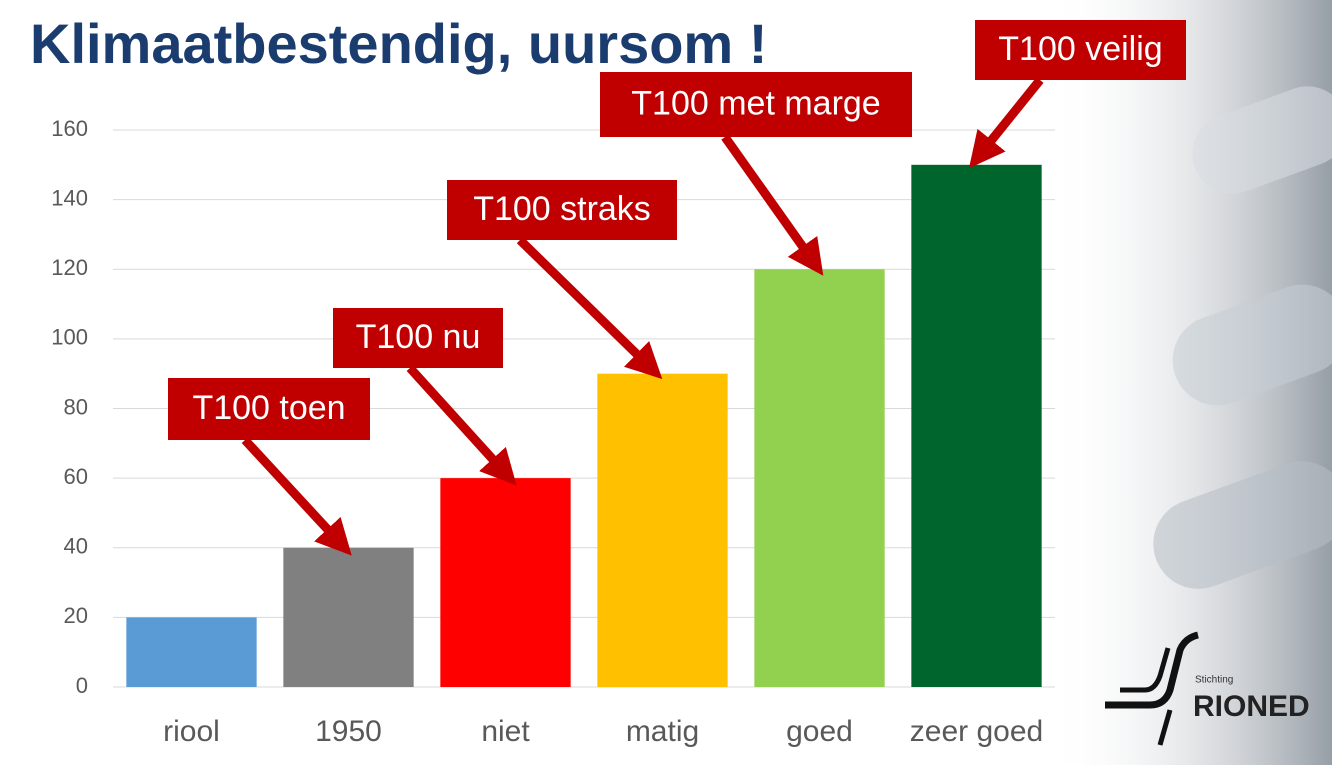 The image size is (1332, 765). What do you see at coordinates (69, 128) in the screenshot?
I see `y-tick-label: 160` at bounding box center [69, 128].